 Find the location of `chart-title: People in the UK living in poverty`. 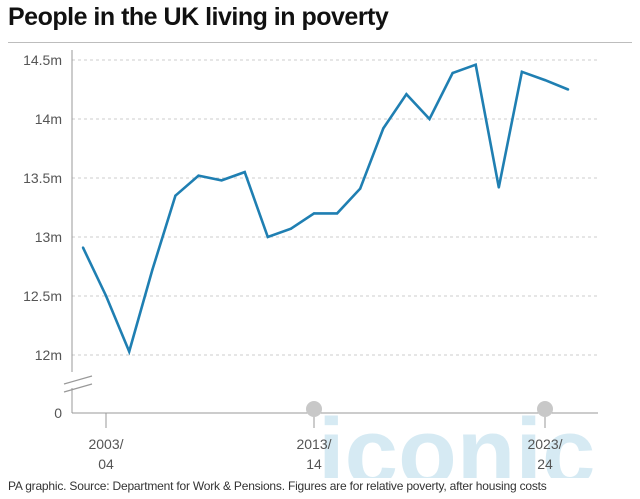

chart-title: People in the UK living in poverty is located at coordinates (198, 17).